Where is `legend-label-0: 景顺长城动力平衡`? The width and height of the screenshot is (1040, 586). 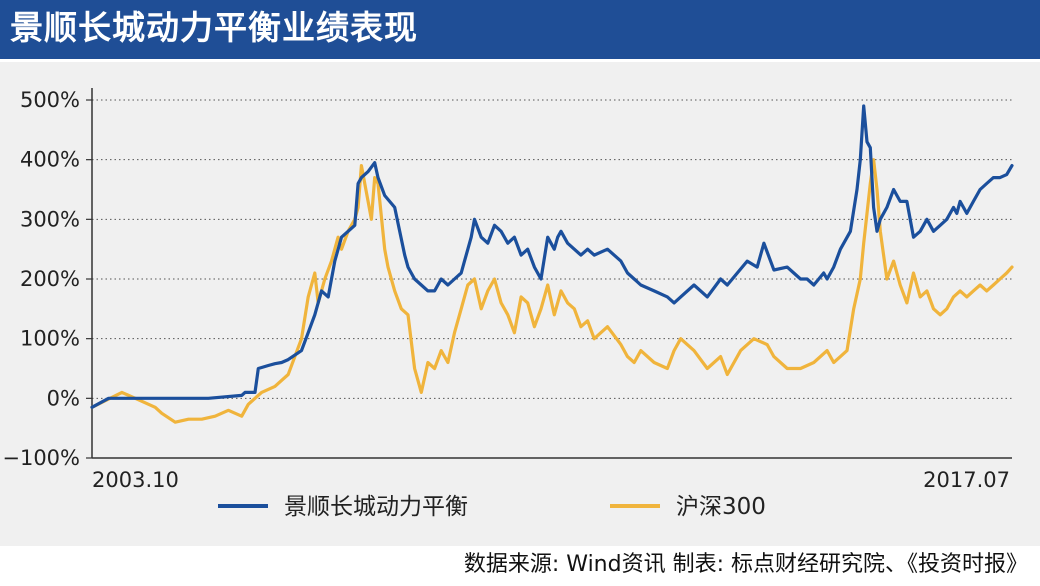 legend-label-0: 景顺长城动力平衡 is located at coordinates (376, 507).